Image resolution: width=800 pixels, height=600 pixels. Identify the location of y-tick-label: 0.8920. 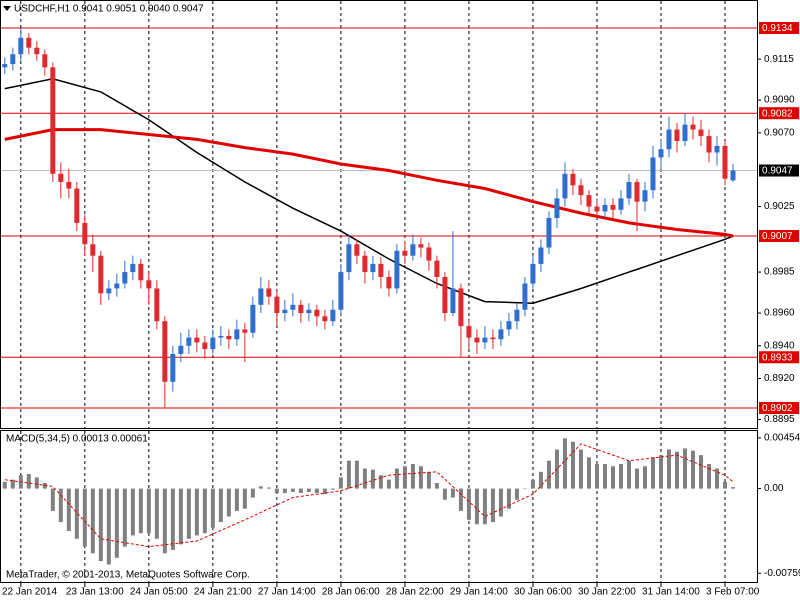
(779, 378).